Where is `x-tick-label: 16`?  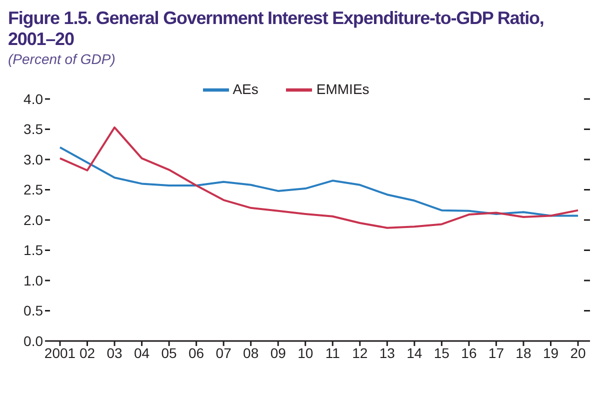 x-tick-label: 16 is located at coordinates (469, 352).